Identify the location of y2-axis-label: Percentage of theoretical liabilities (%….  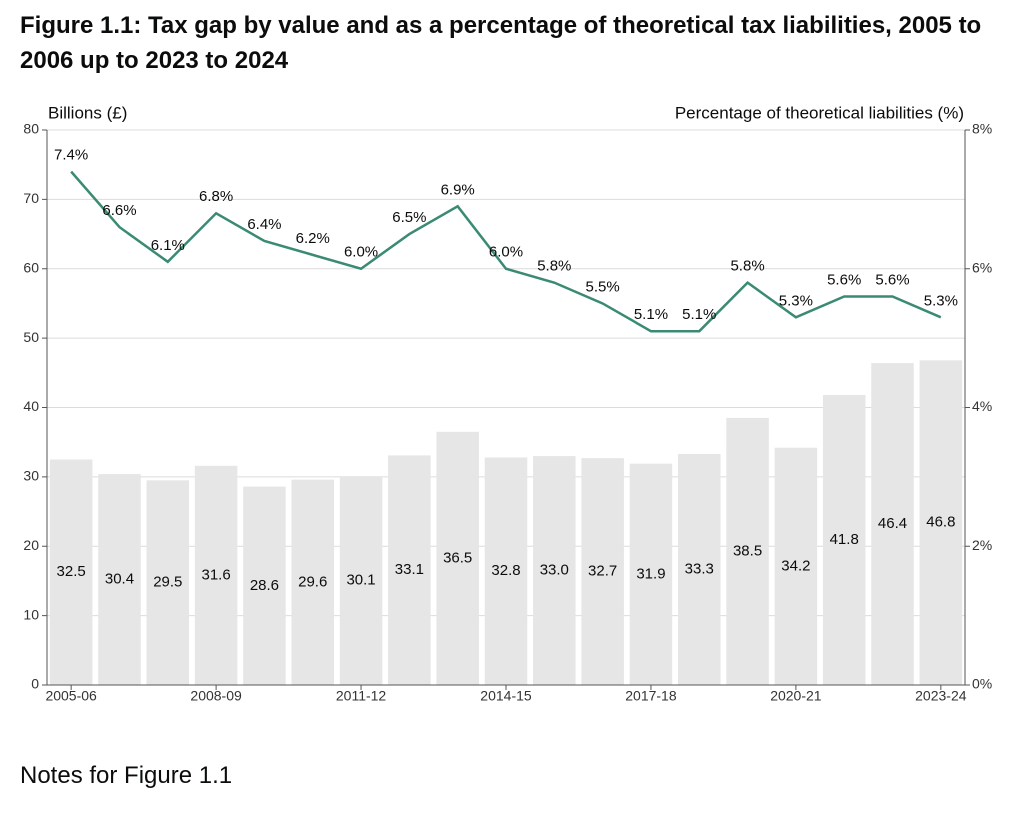
(819, 112).